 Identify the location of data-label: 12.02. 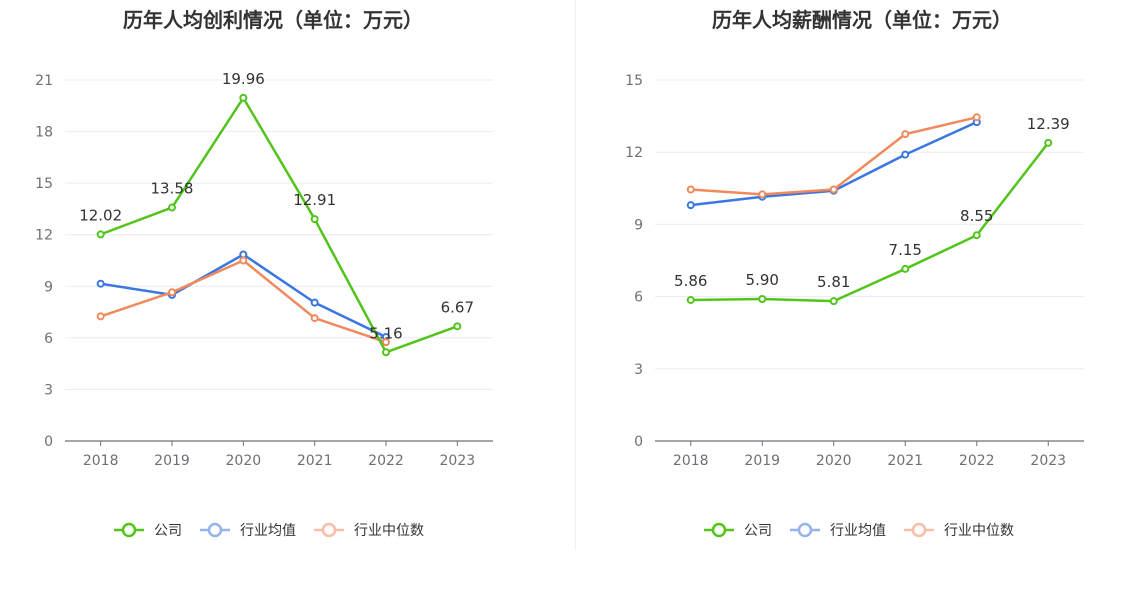
(100, 215).